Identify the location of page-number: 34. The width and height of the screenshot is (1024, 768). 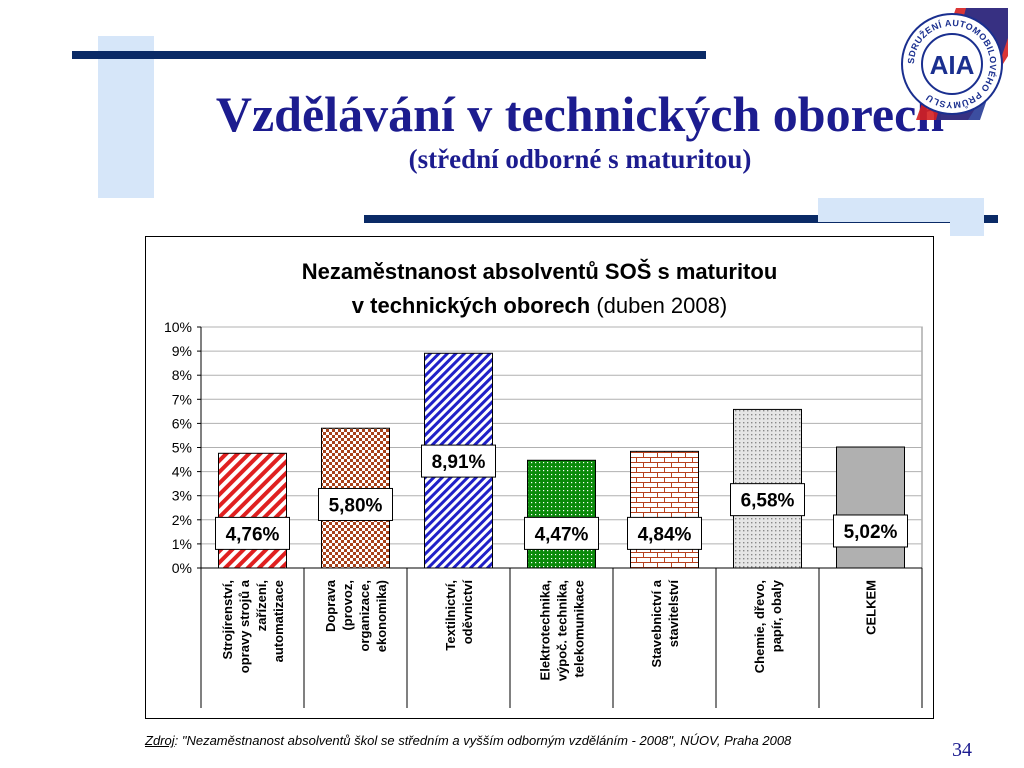
(962, 750).